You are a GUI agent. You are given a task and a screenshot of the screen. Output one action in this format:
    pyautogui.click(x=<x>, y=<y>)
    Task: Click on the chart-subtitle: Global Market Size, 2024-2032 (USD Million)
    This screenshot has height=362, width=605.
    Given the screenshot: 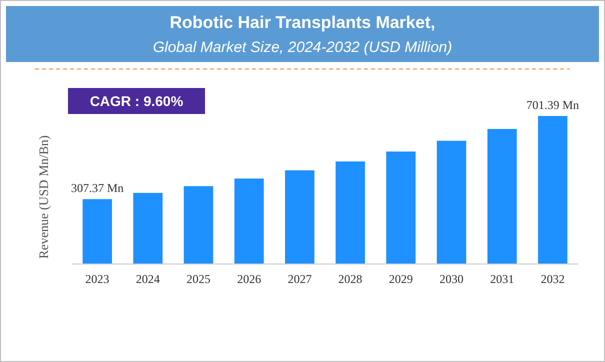 What is the action you would take?
    pyautogui.click(x=302, y=47)
    